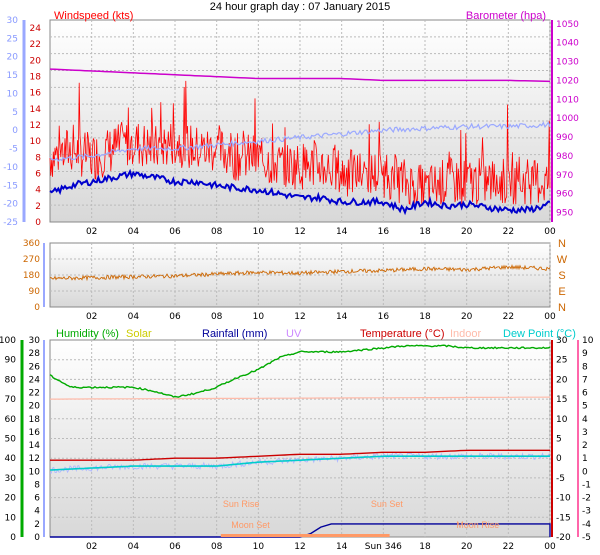  Describe the element at coordinates (387, 504) in the screenshot. I see `sun-set-label: Sun Set` at that location.